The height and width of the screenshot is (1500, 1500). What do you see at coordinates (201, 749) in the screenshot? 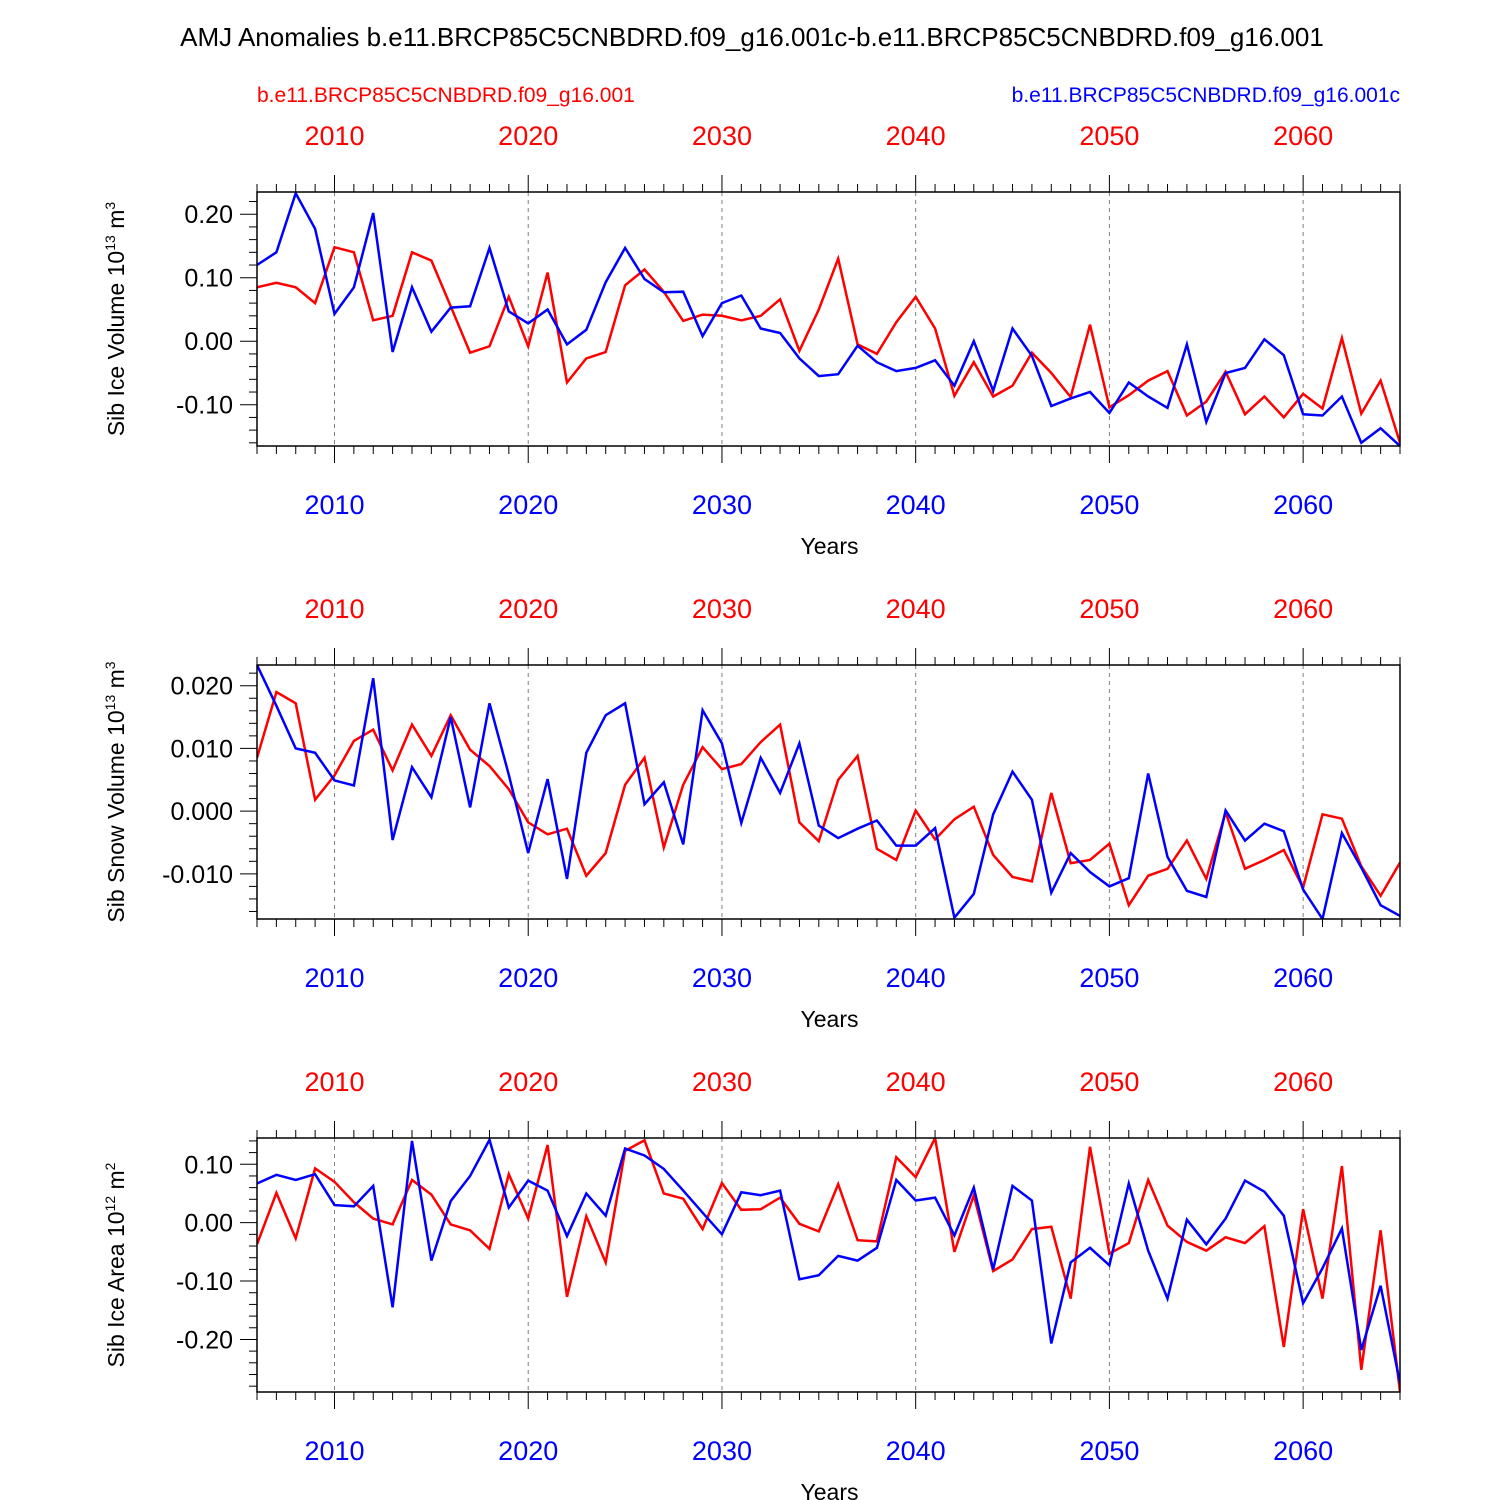
I see `y-tick-label: 0.010` at bounding box center [201, 749].